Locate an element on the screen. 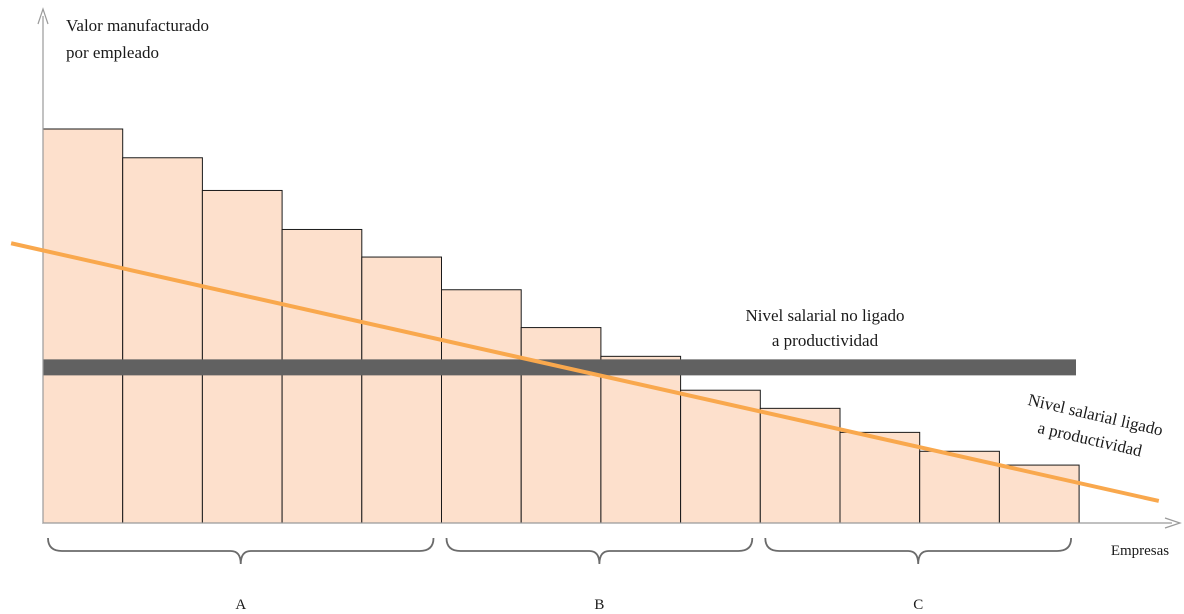 This screenshot has width=1184, height=614. brace-C is located at coordinates (918, 551).